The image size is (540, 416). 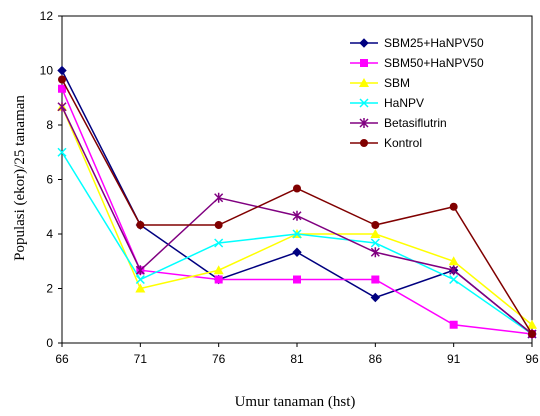 What do you see at coordinates (434, 43) in the screenshot?
I see `legend-label: SBM25+HaNPV50` at bounding box center [434, 43].